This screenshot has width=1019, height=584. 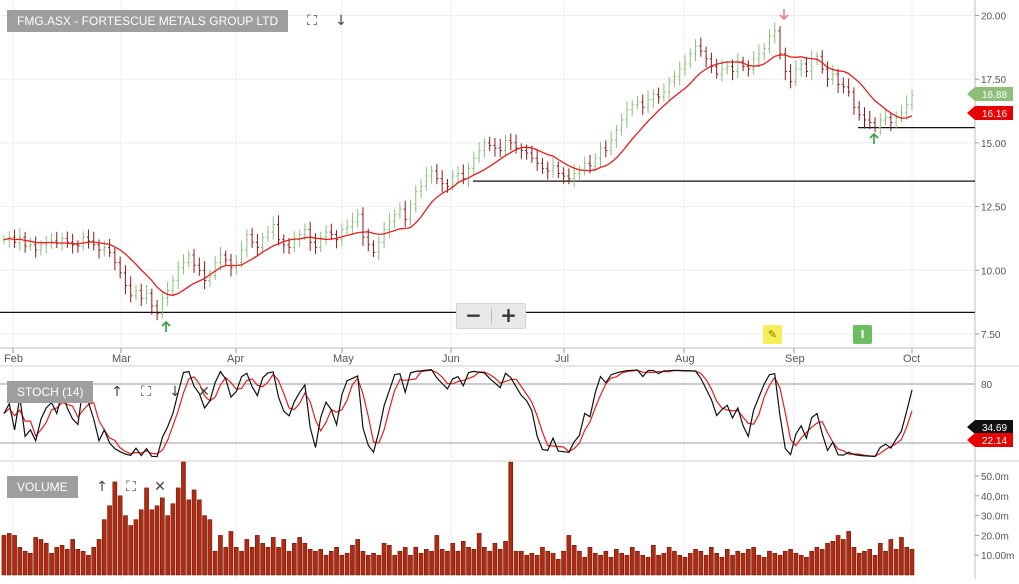 What do you see at coordinates (148, 21) in the screenshot?
I see `main-panel-title: FMG.ASX - FORTESCUE METALS GROUP LTD` at bounding box center [148, 21].